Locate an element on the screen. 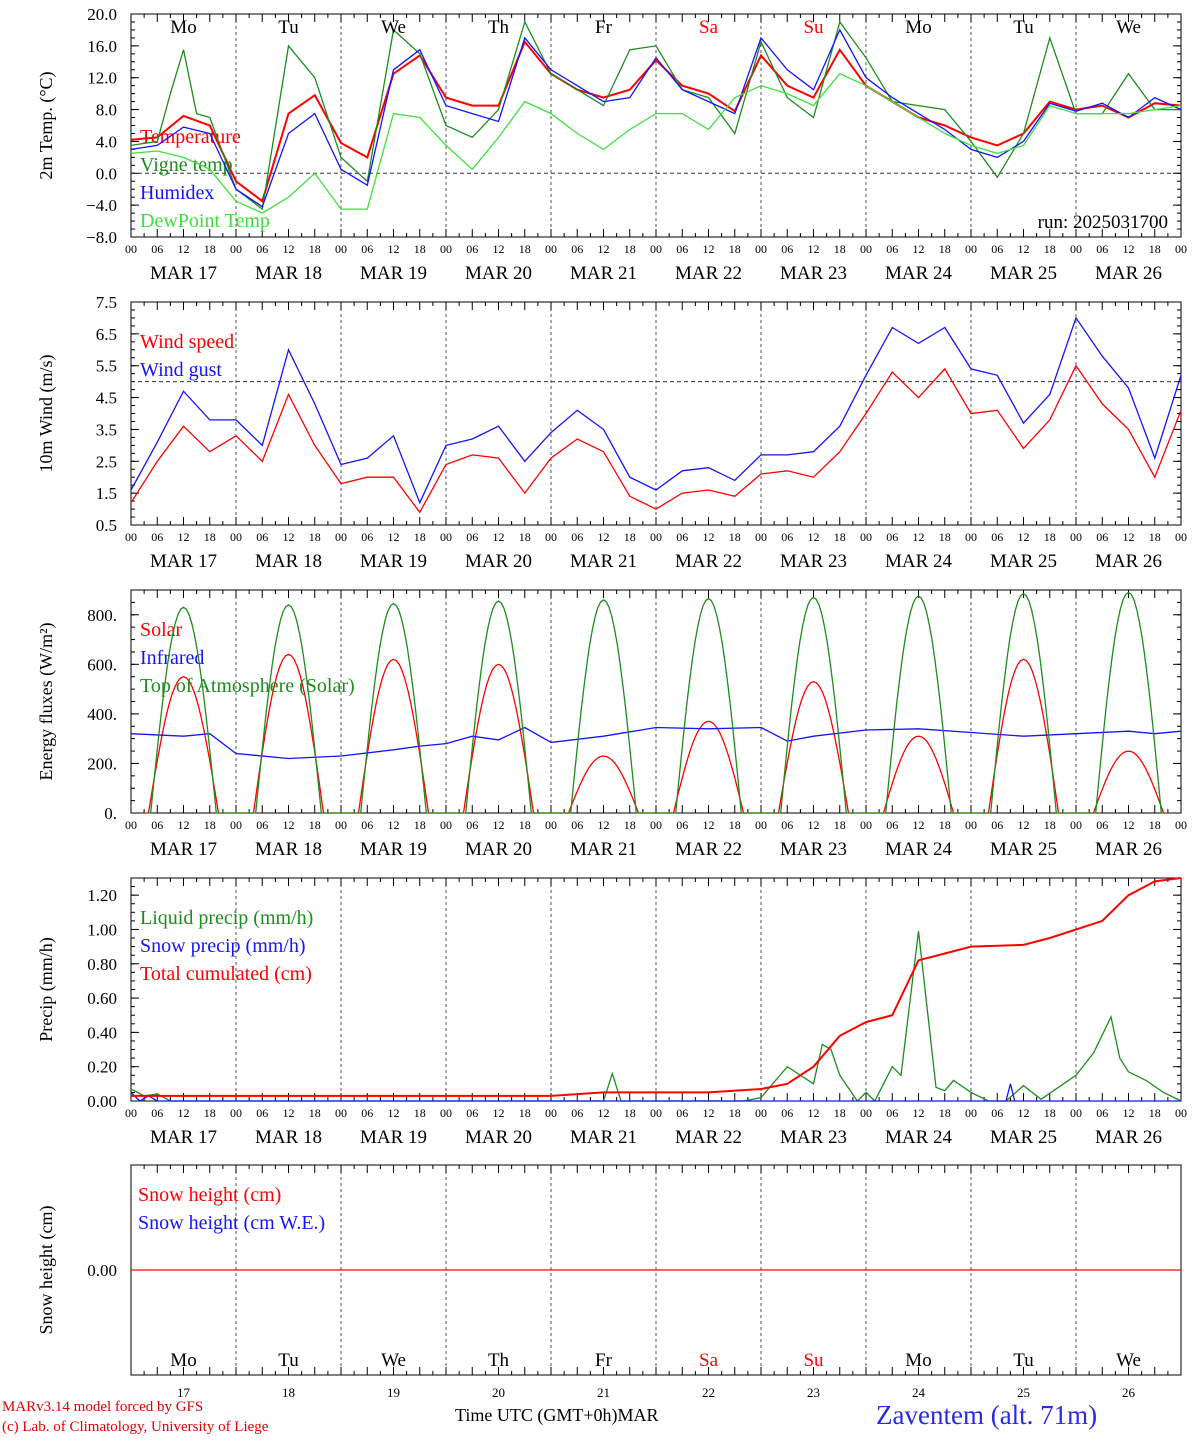 Image resolution: width=1194 pixels, height=1440 pixels. y-tick-label: 0.00 is located at coordinates (102, 1270).